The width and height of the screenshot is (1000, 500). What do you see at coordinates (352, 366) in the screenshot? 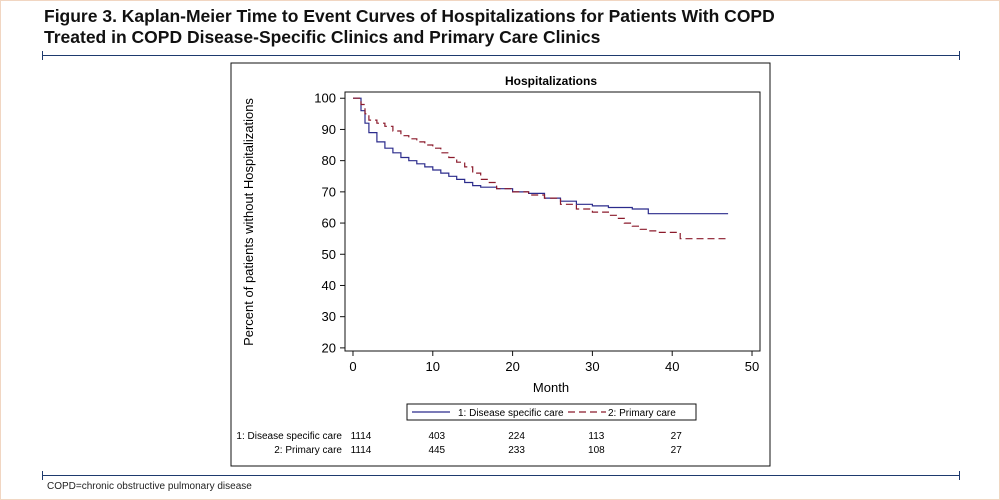
I see `x-tick-label: 0` at bounding box center [352, 366].